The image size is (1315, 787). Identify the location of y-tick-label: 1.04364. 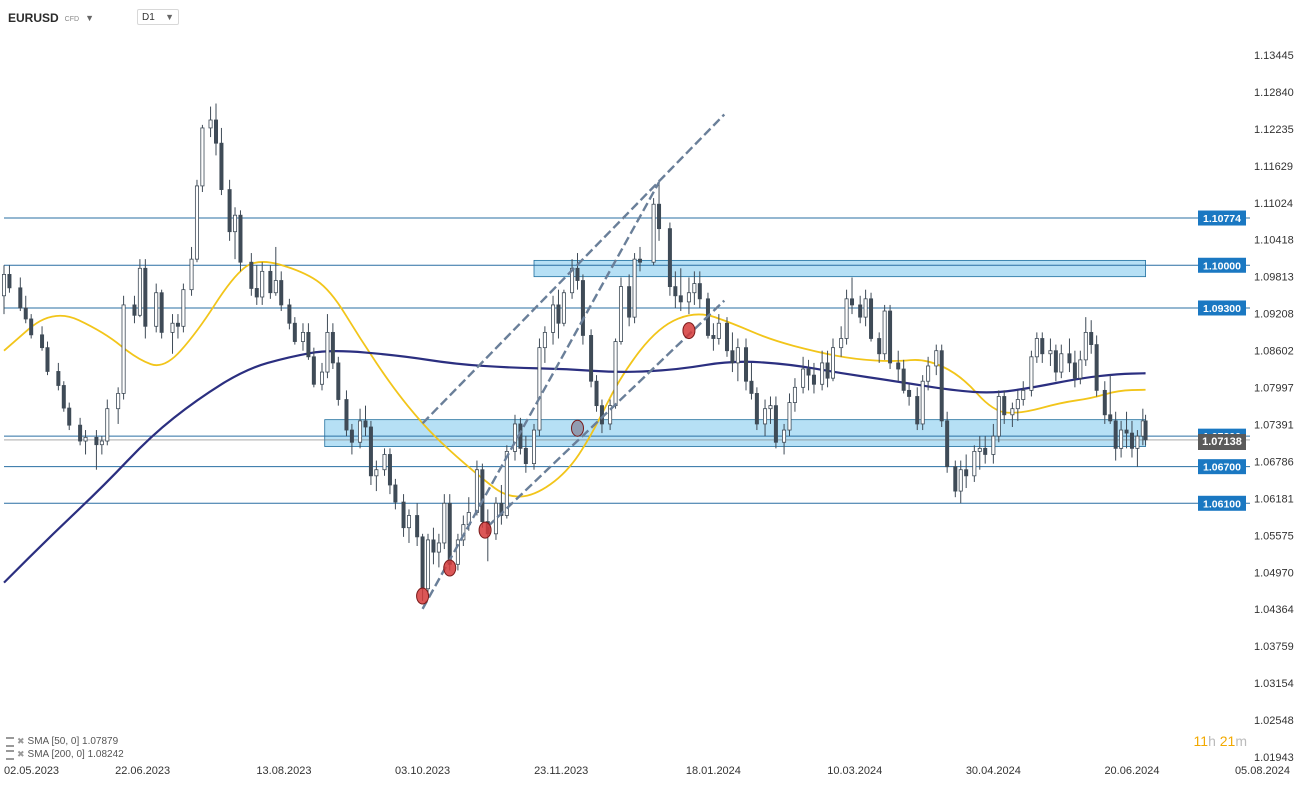
(1274, 610).